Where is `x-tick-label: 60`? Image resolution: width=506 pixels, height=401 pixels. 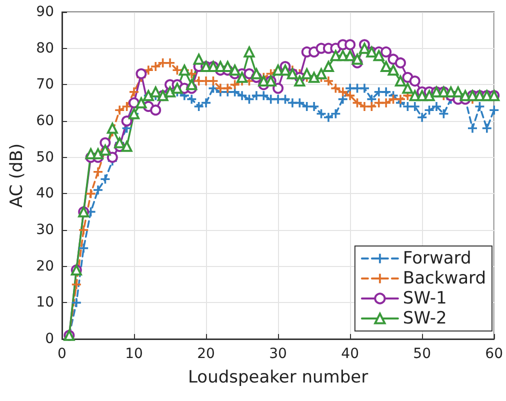
x-tick-label: 60 is located at coordinates (494, 354).